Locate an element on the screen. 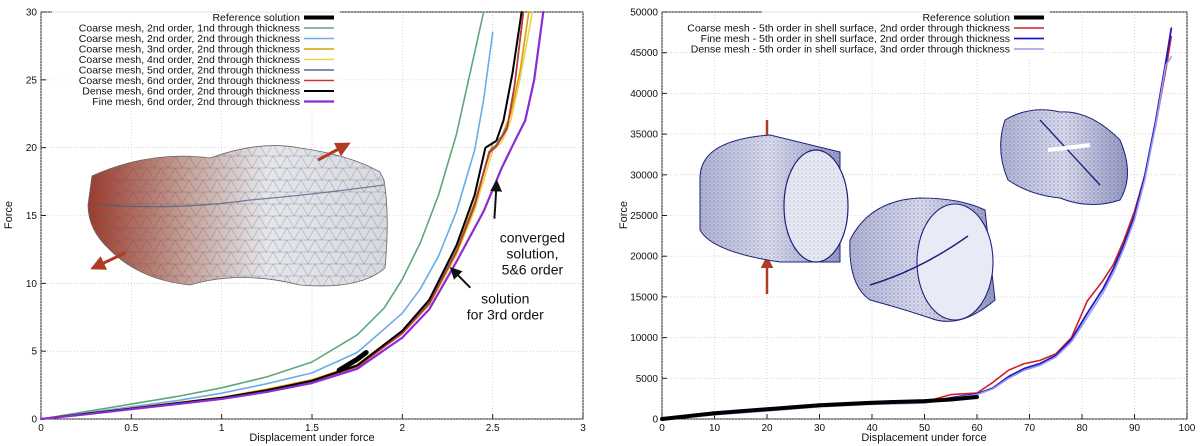 The image size is (1201, 446). y-tick-label: 10000 is located at coordinates (644, 338).